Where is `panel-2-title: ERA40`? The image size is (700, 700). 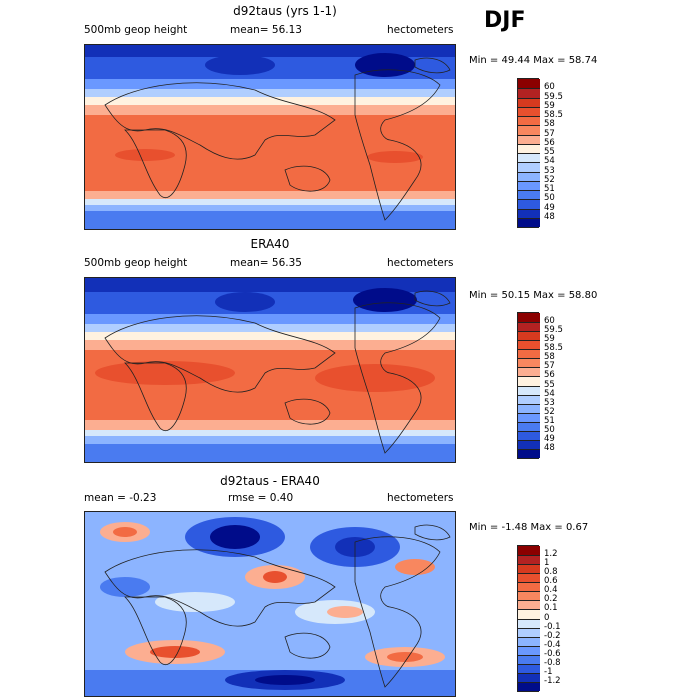
panel-2-title: ERA40 is located at coordinates (270, 244).